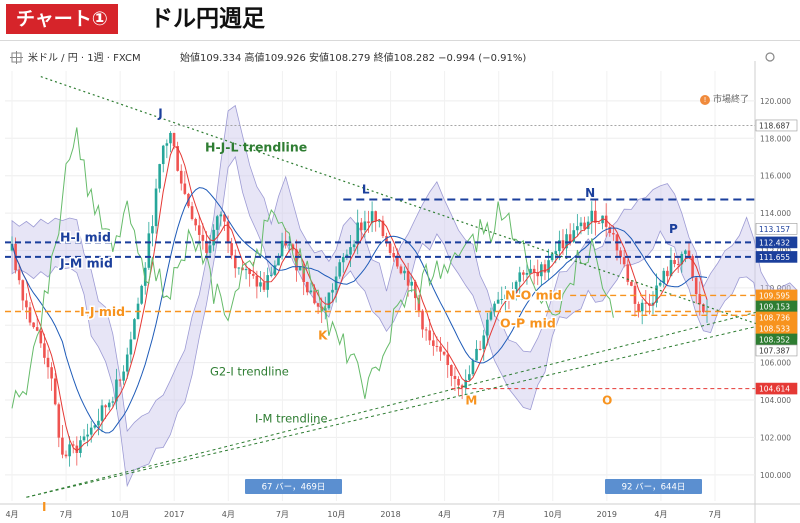 The image size is (800, 523). I want to click on alert-icon: !, so click(705, 99).